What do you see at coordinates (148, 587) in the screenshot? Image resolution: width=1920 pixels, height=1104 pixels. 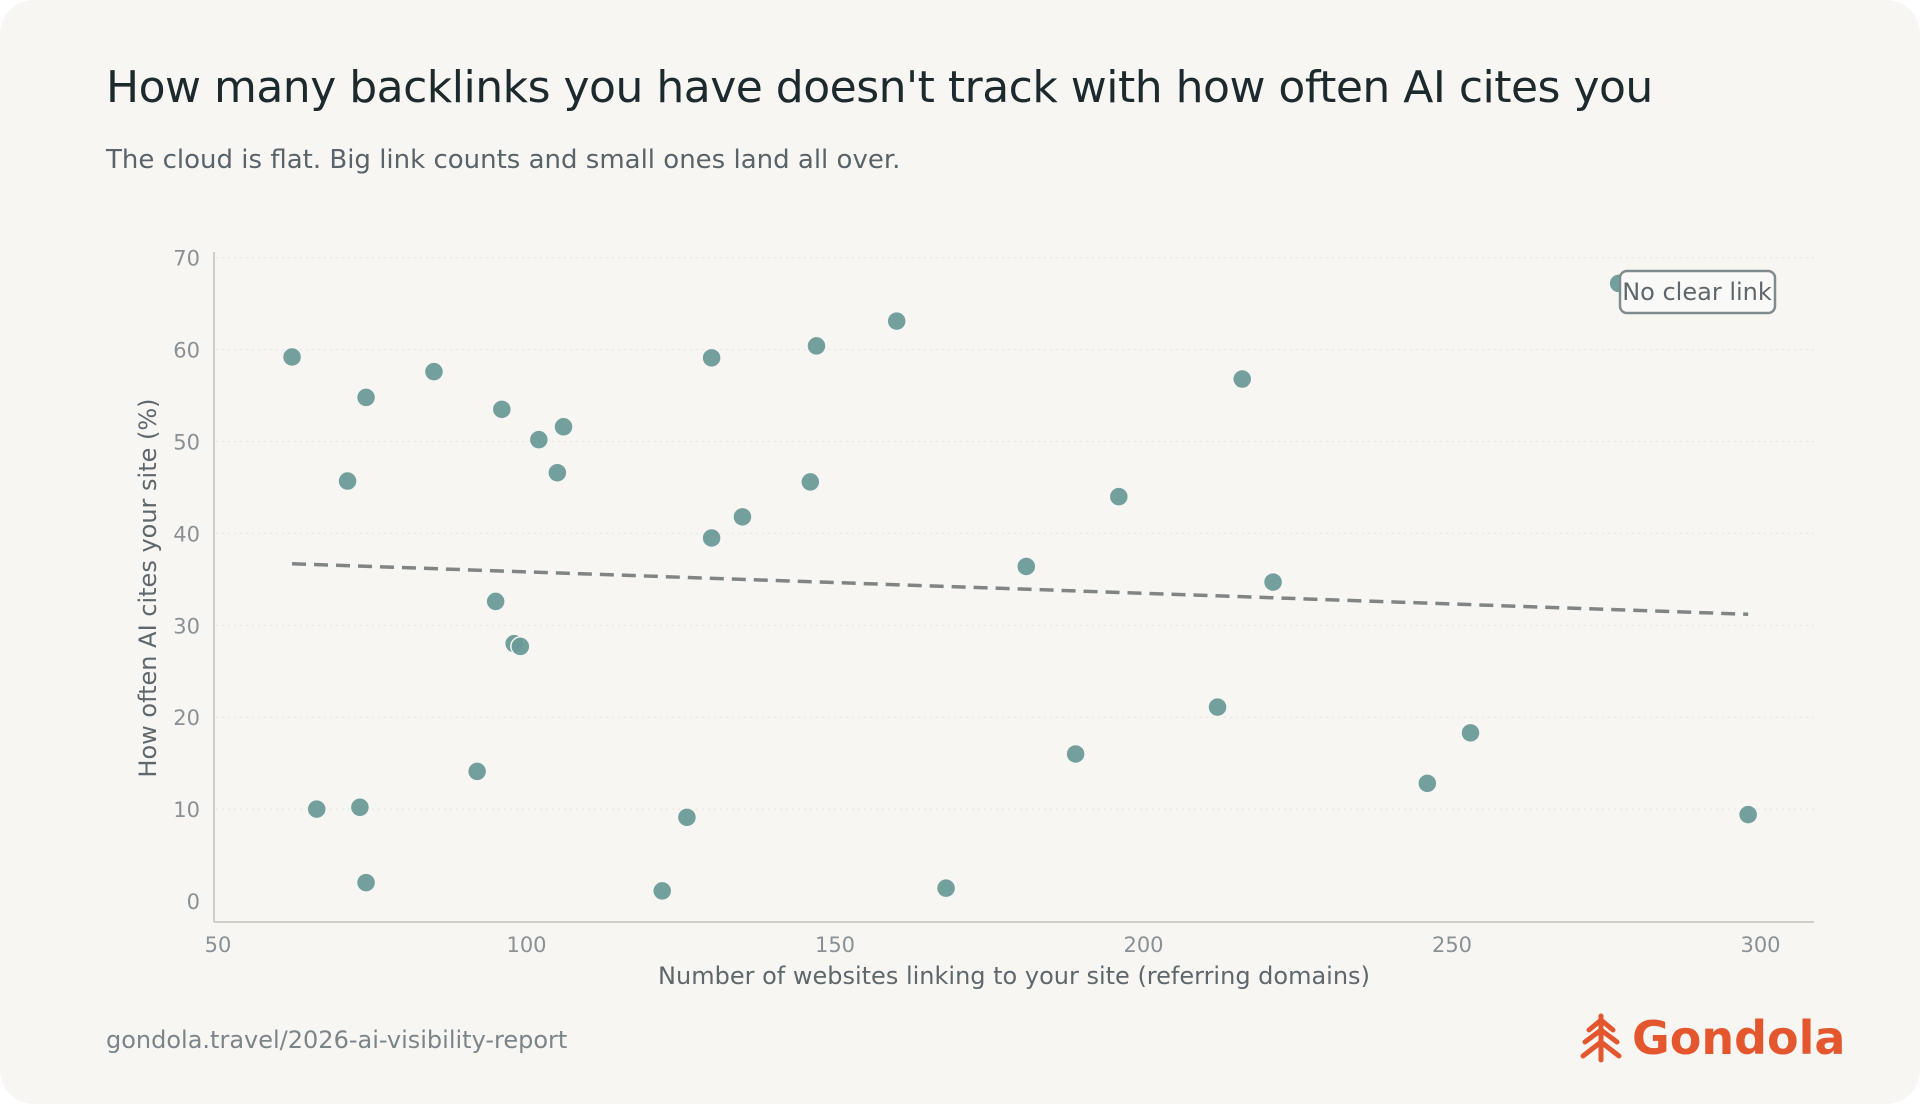 I see `y-axis-label: How often AI cites your site (%)` at bounding box center [148, 587].